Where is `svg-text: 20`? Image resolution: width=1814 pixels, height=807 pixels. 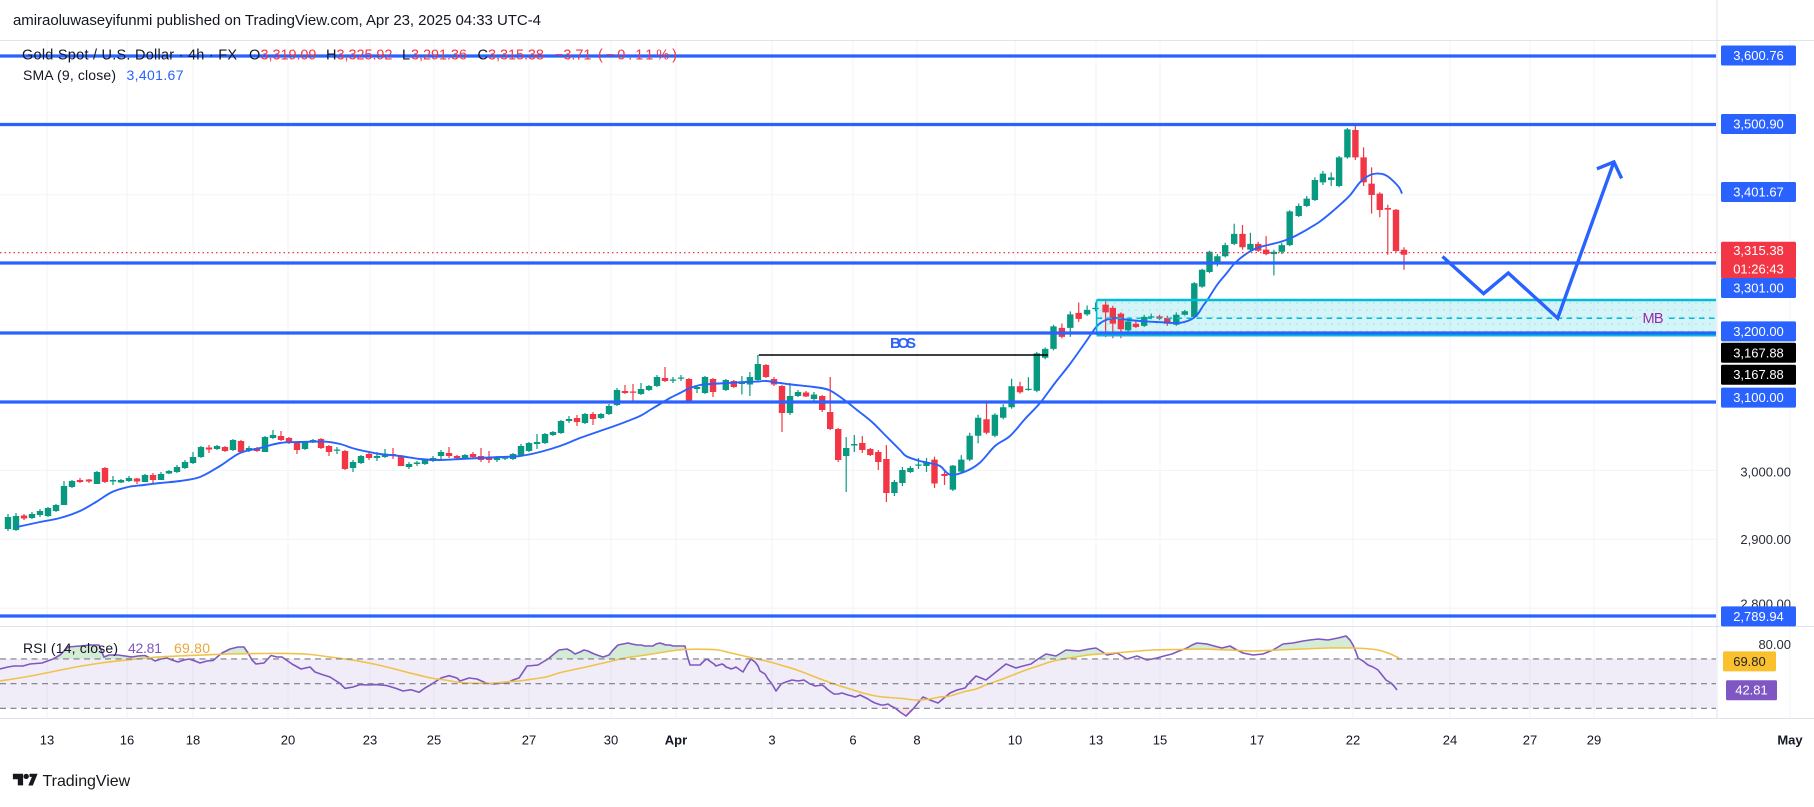
svg-text: 20 is located at coordinates (288, 740).